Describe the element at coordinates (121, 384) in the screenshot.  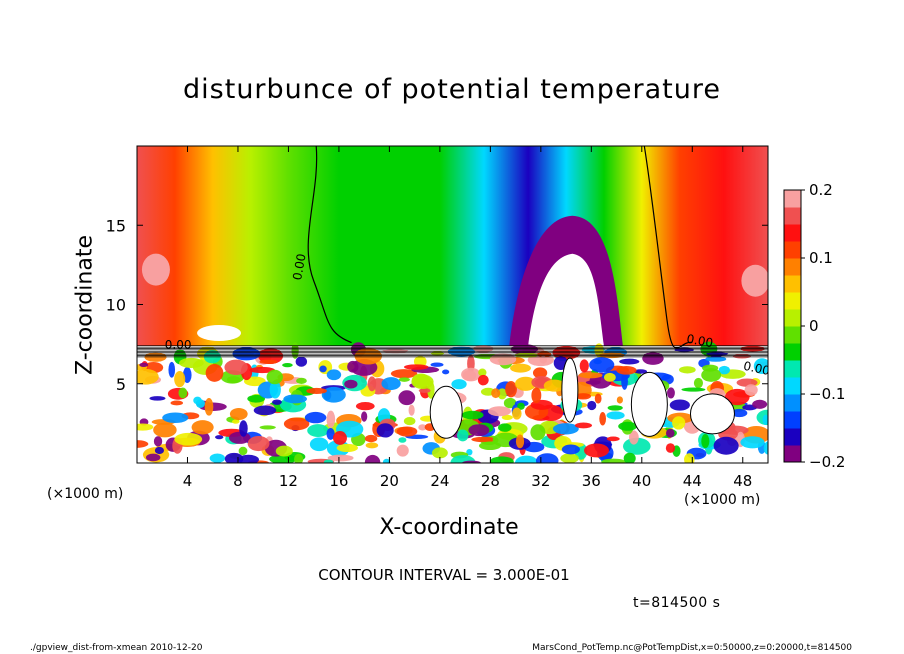
I see `y-tick-label: 5` at that location.